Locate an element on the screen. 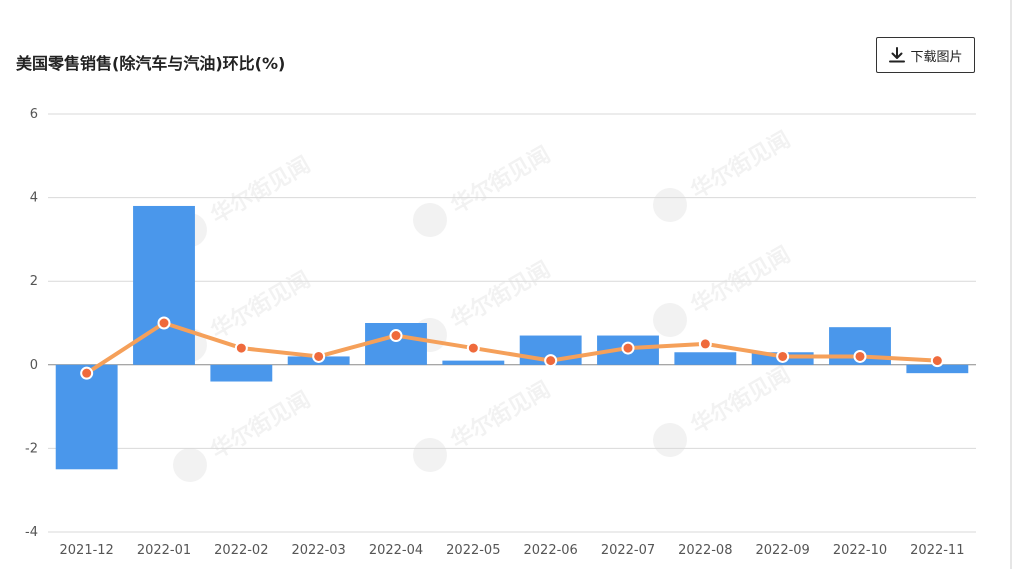 The image size is (1024, 569). download-image-button: 下载图片 is located at coordinates (925, 55).